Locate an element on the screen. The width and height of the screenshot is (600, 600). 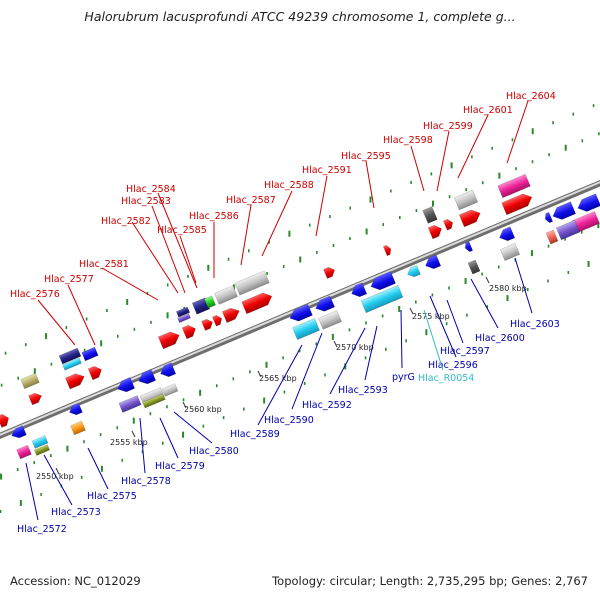
gene-label-forward: Hlac_2586 is located at coordinates (214, 216).